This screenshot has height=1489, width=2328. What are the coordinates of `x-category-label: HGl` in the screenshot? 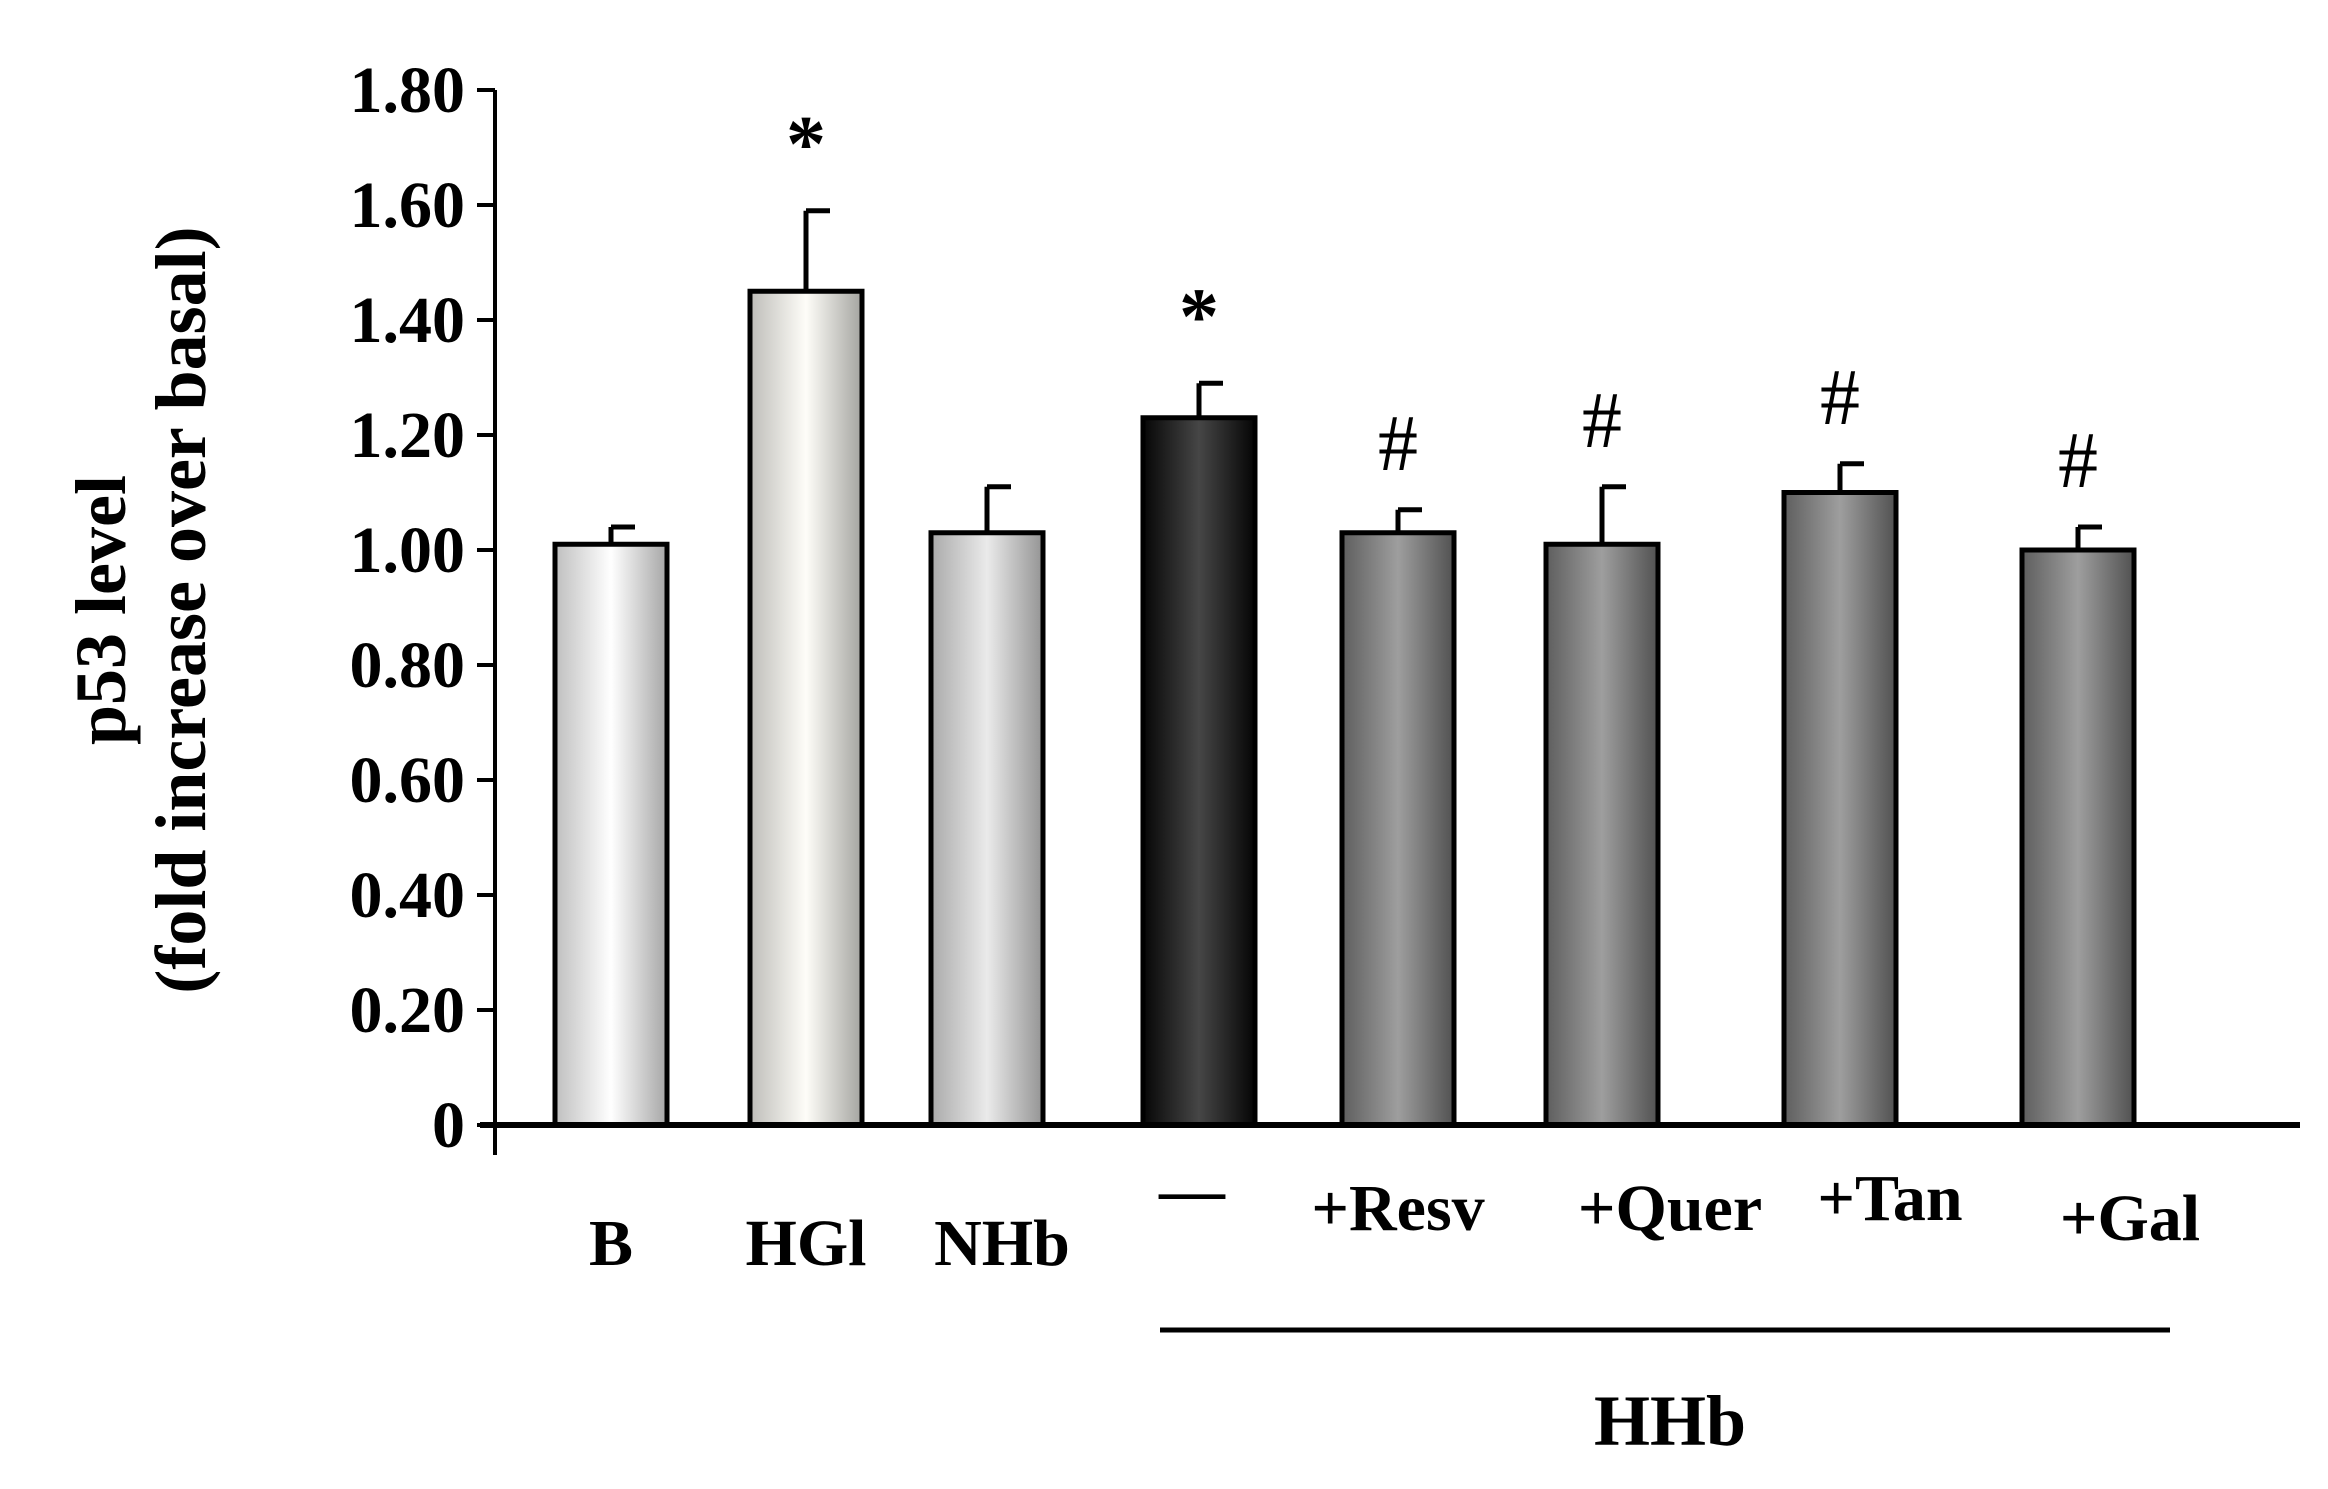 It's located at (805, 1243).